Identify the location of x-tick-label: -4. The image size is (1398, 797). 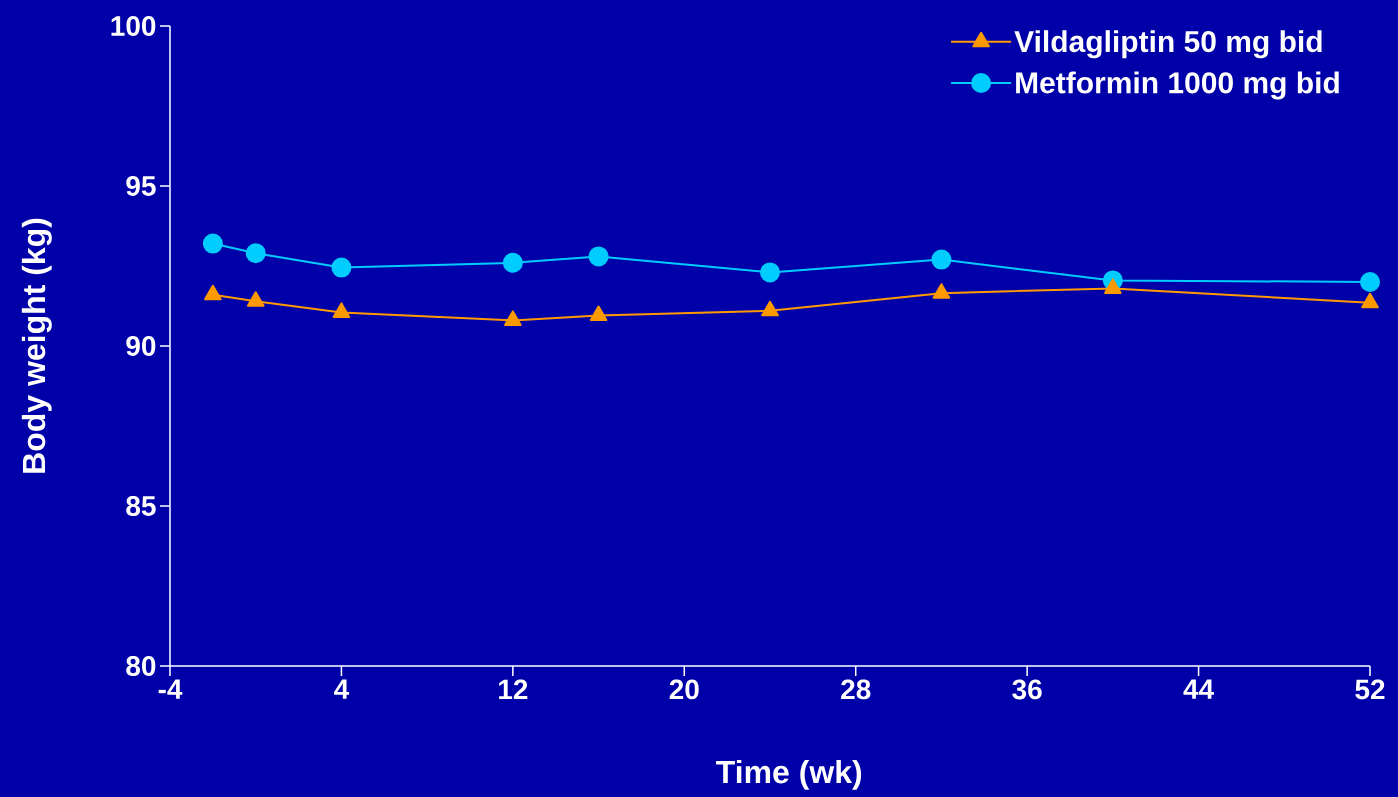
(170, 689).